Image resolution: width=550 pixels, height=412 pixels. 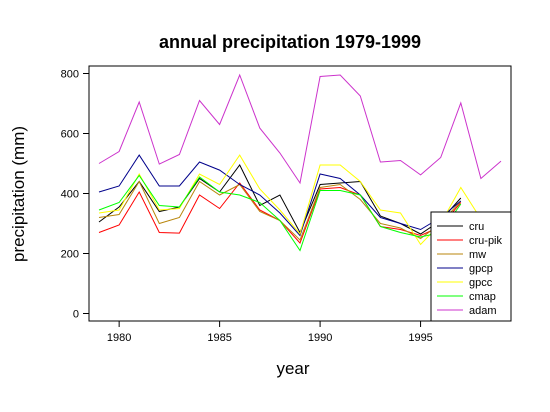 I want to click on legend-label-cru: cru, so click(x=476, y=227).